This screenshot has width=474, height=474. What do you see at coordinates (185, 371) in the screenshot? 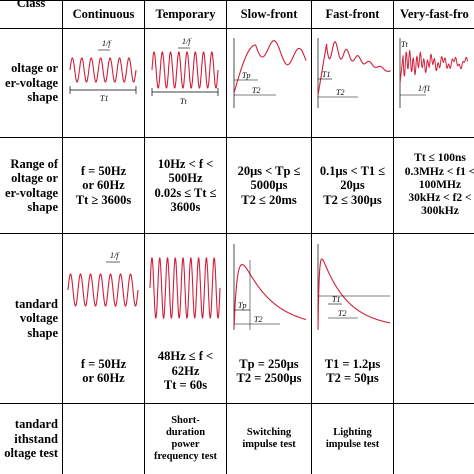
I see `standard-temporary: 48Hz ≤ f < 62Hz Tt = 60s` at bounding box center [185, 371].